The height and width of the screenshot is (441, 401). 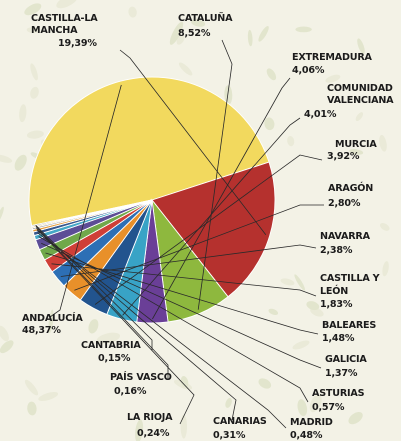 What do you see at coordinates (215, 174) in the screenshot?
I see `leader-line-cataluna` at bounding box center [215, 174].